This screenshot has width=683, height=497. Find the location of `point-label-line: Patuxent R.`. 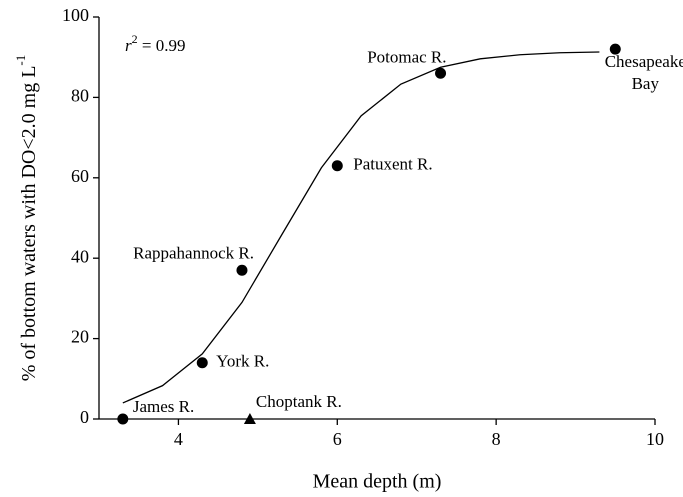

point-label-line: Patuxent R. is located at coordinates (392, 164).